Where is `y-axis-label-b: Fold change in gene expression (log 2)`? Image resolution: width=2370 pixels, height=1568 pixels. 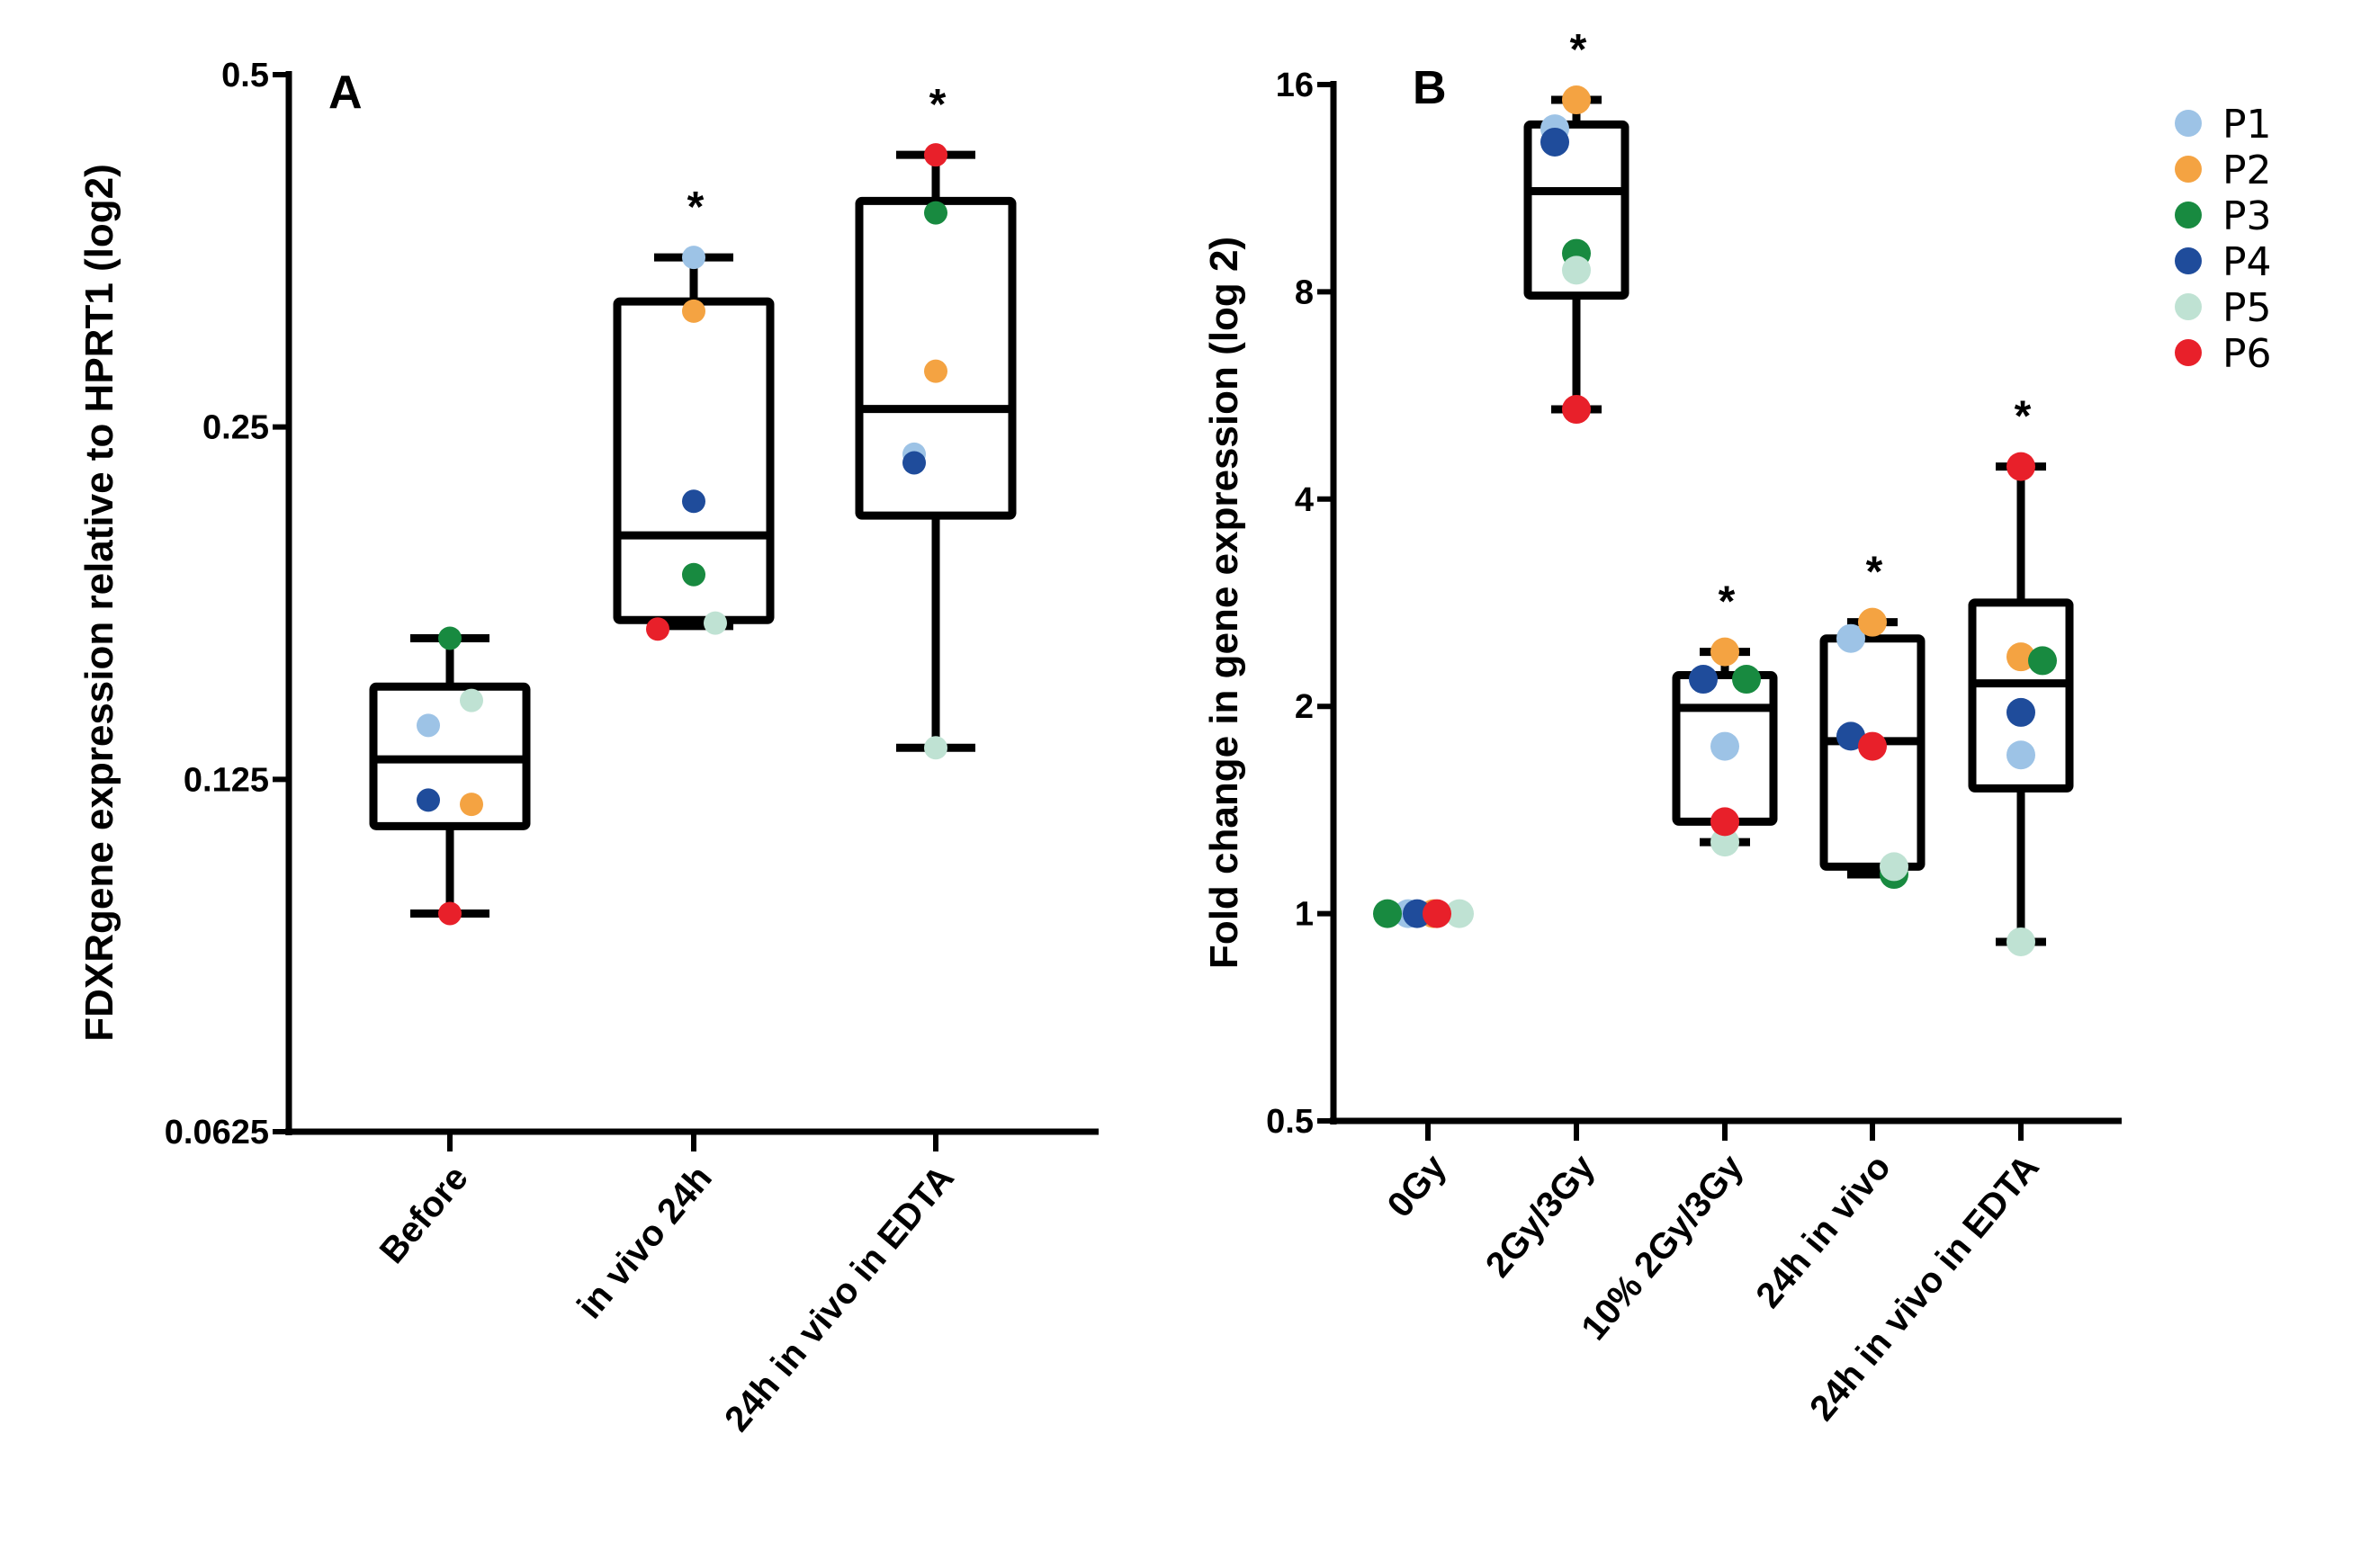
y-axis-label-b: Fold change in gene expression (log 2) is located at coordinates (1224, 603).